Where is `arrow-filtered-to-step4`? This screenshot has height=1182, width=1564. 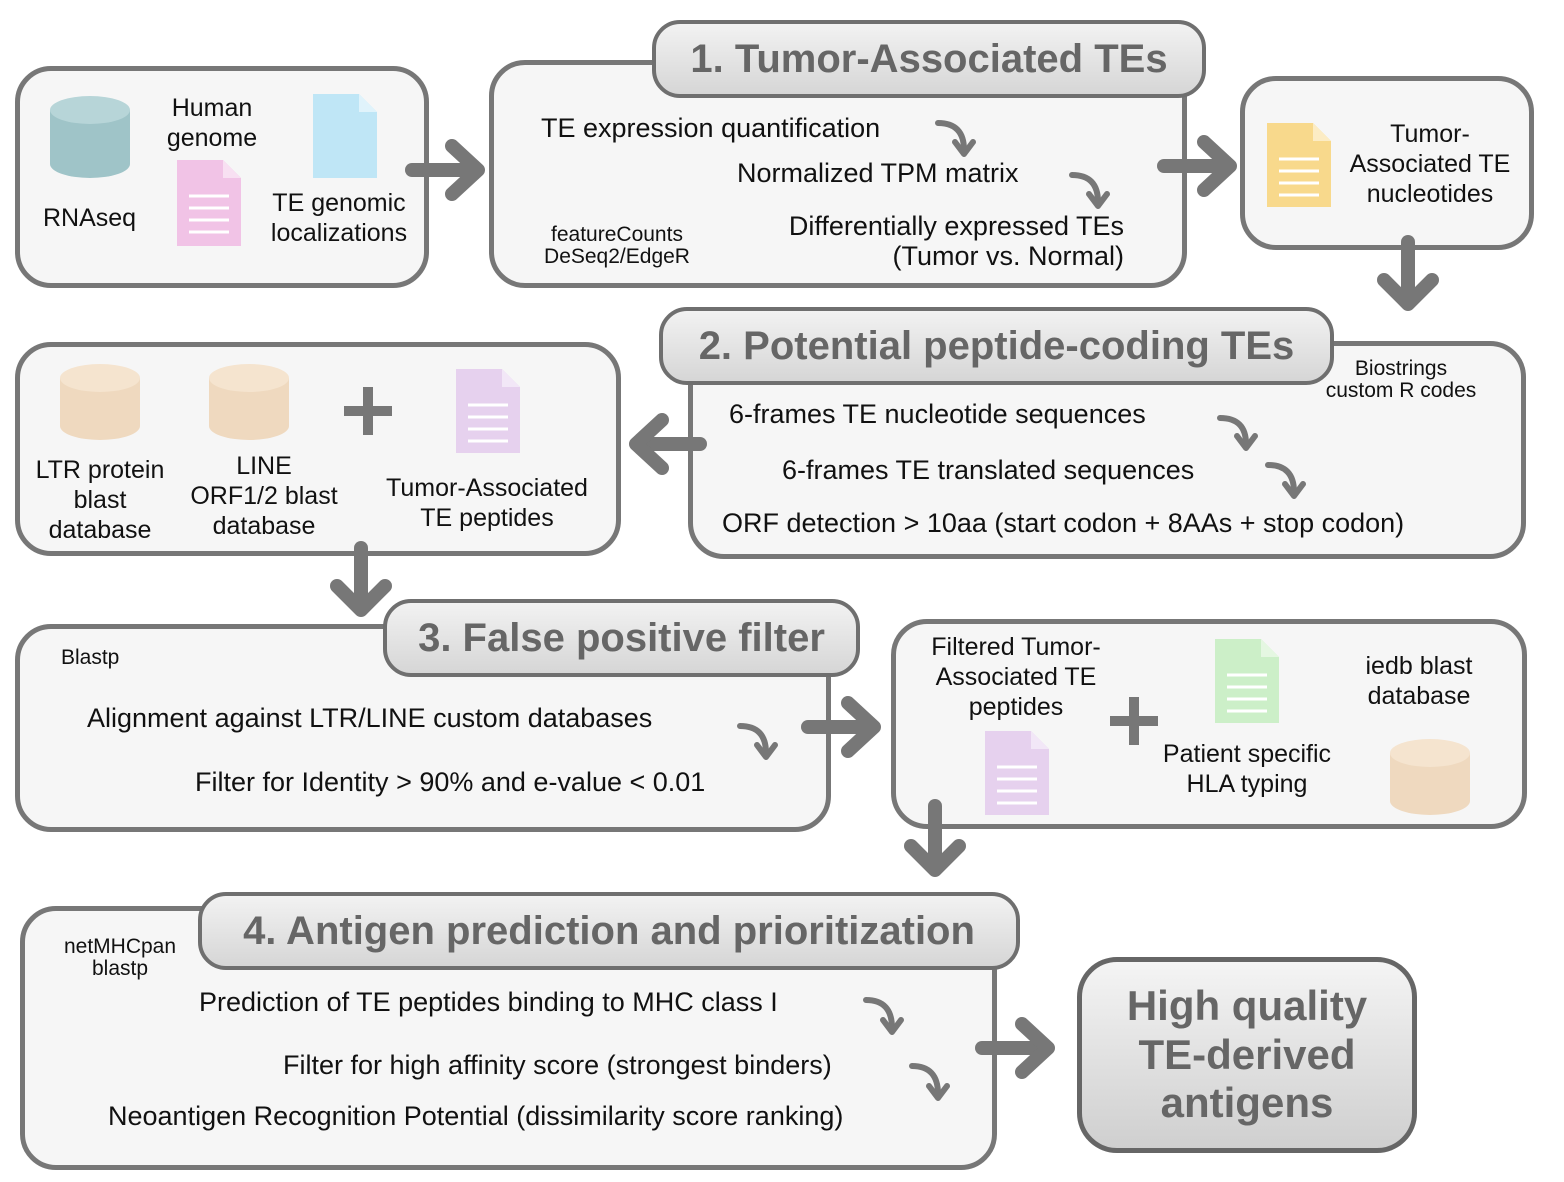 arrow-filtered-to-step4 is located at coordinates (935, 838).